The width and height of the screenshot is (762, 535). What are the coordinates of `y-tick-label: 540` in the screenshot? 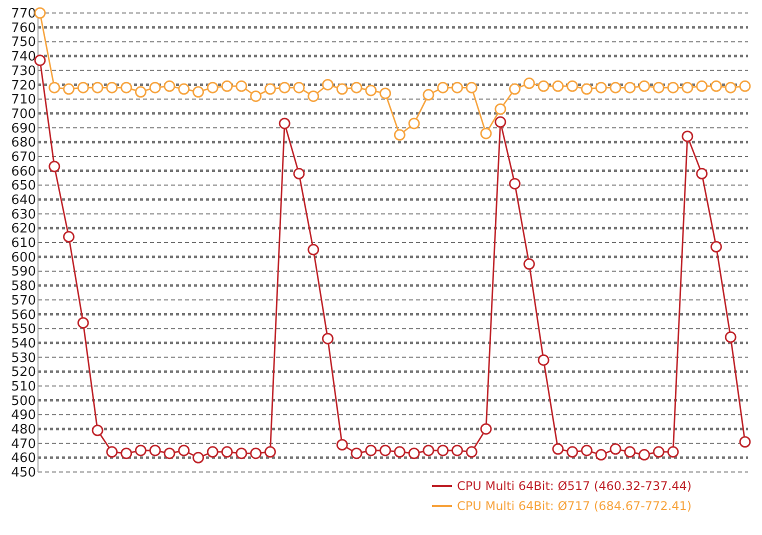 It's located at (23, 344).